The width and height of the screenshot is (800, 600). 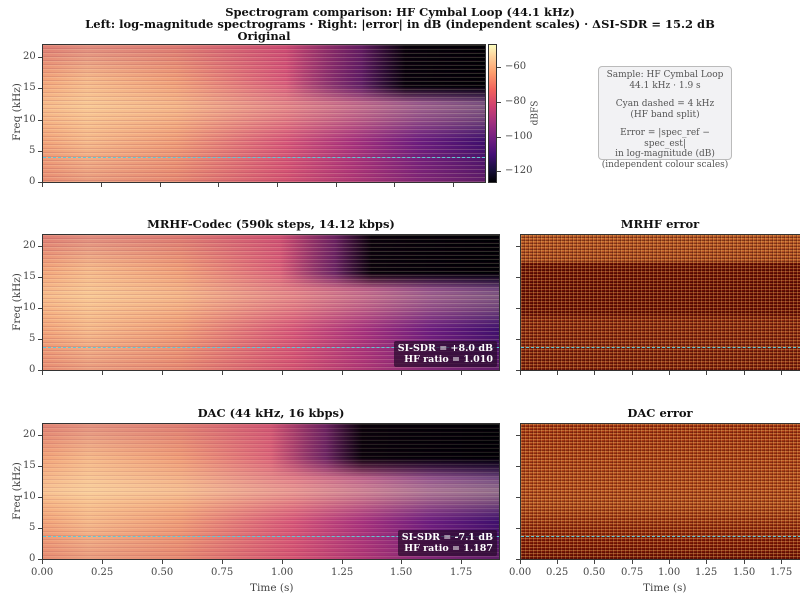 What do you see at coordinates (271, 413) in the screenshot?
I see `dac-title: DAC (44 kHz, 16 kbps)` at bounding box center [271, 413].